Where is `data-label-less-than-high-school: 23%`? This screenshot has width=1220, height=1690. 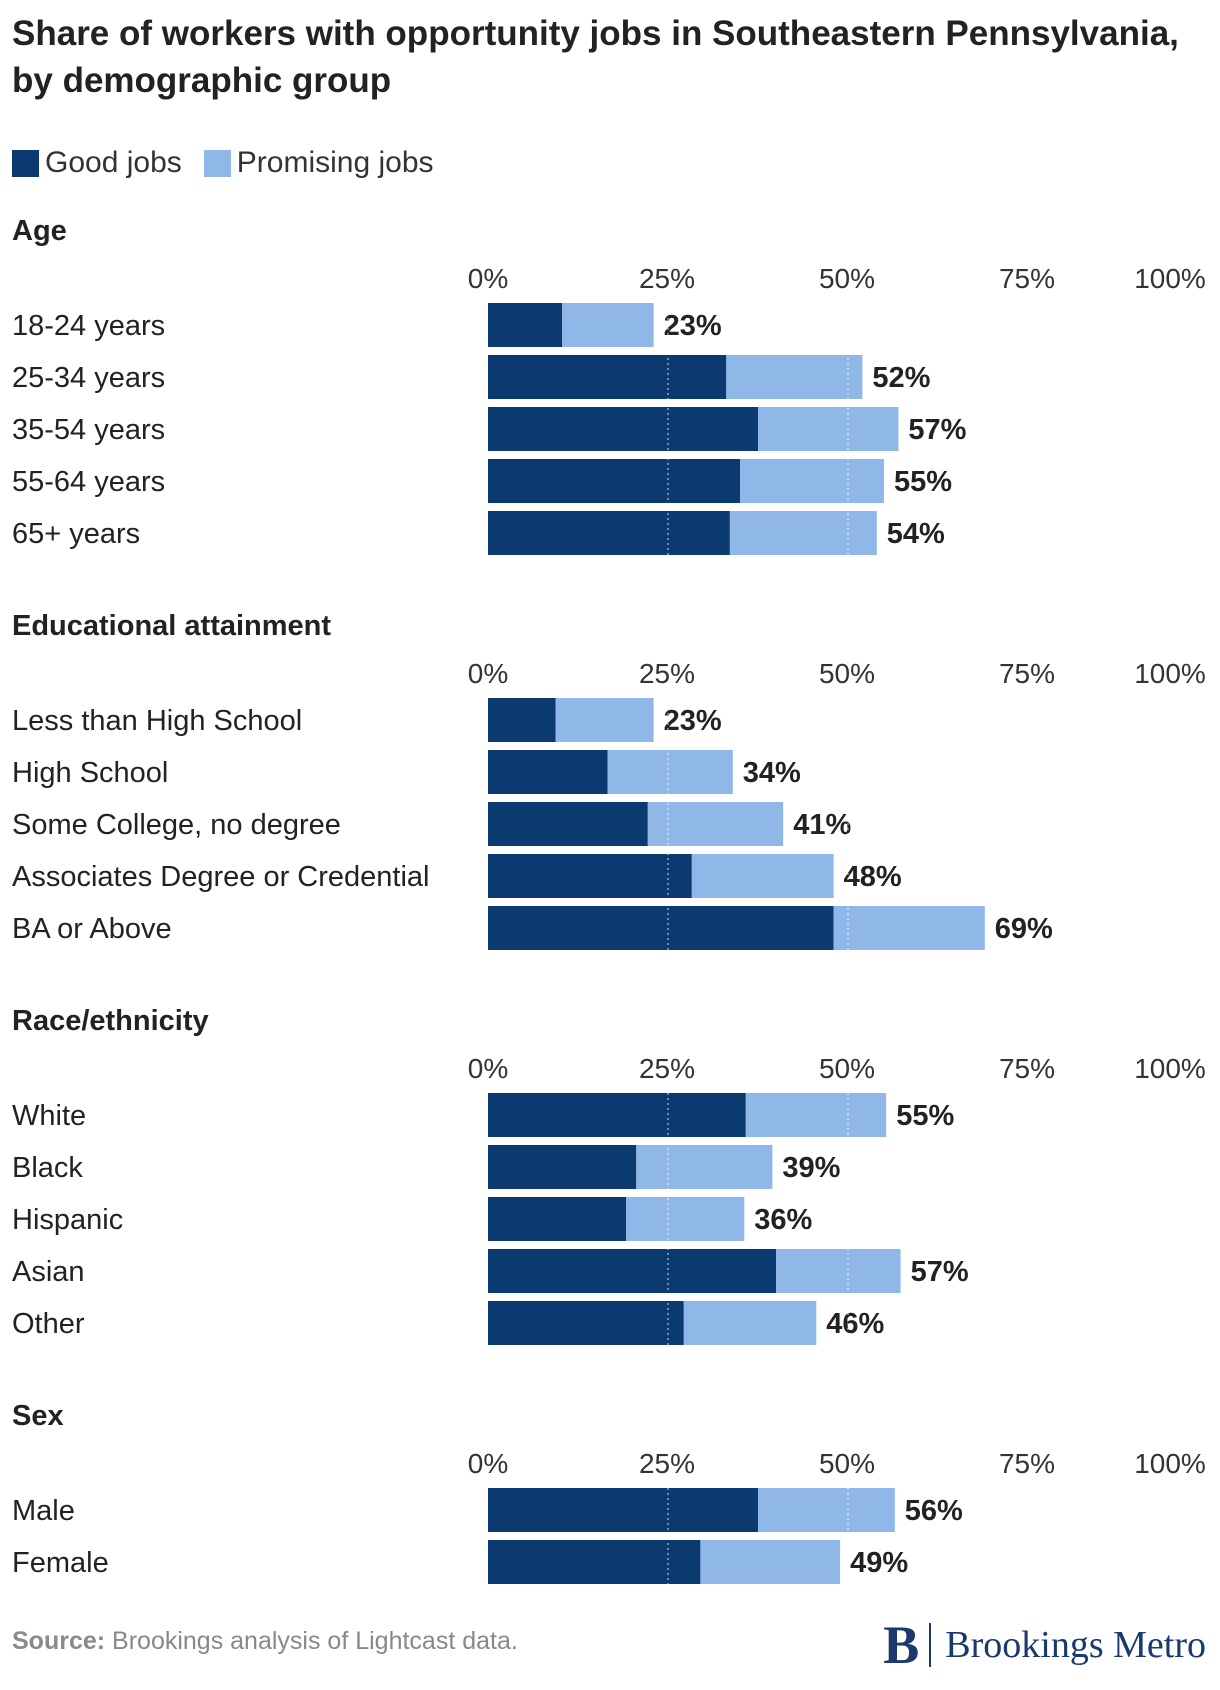 data-label-less-than-high-school: 23% is located at coordinates (693, 721).